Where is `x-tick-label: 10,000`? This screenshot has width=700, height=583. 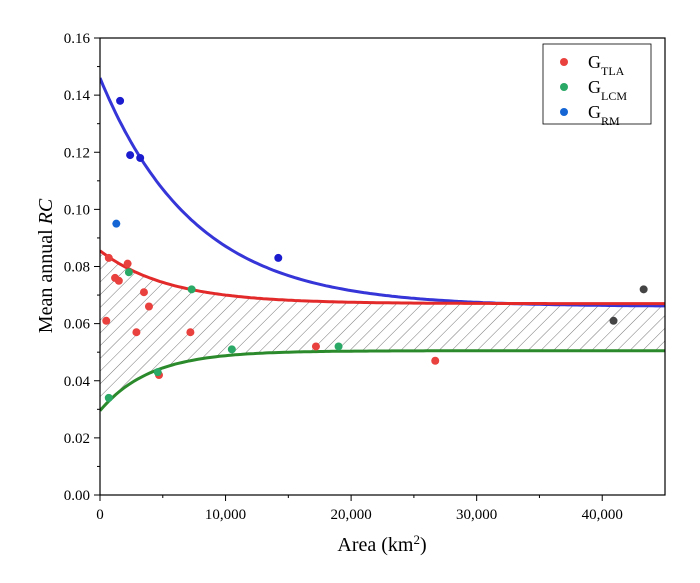 x-tick-label: 10,000 is located at coordinates (225, 515).